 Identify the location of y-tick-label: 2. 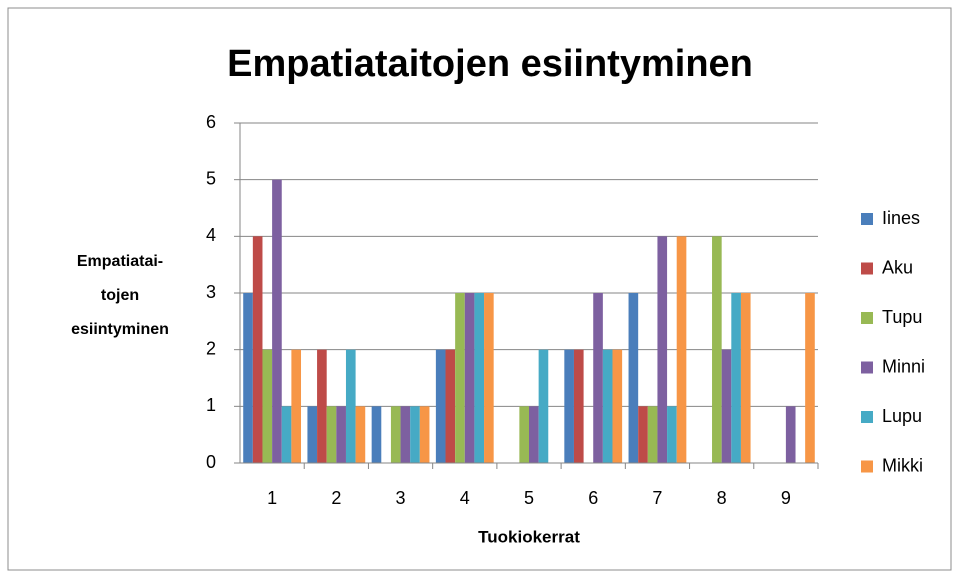
(211, 348).